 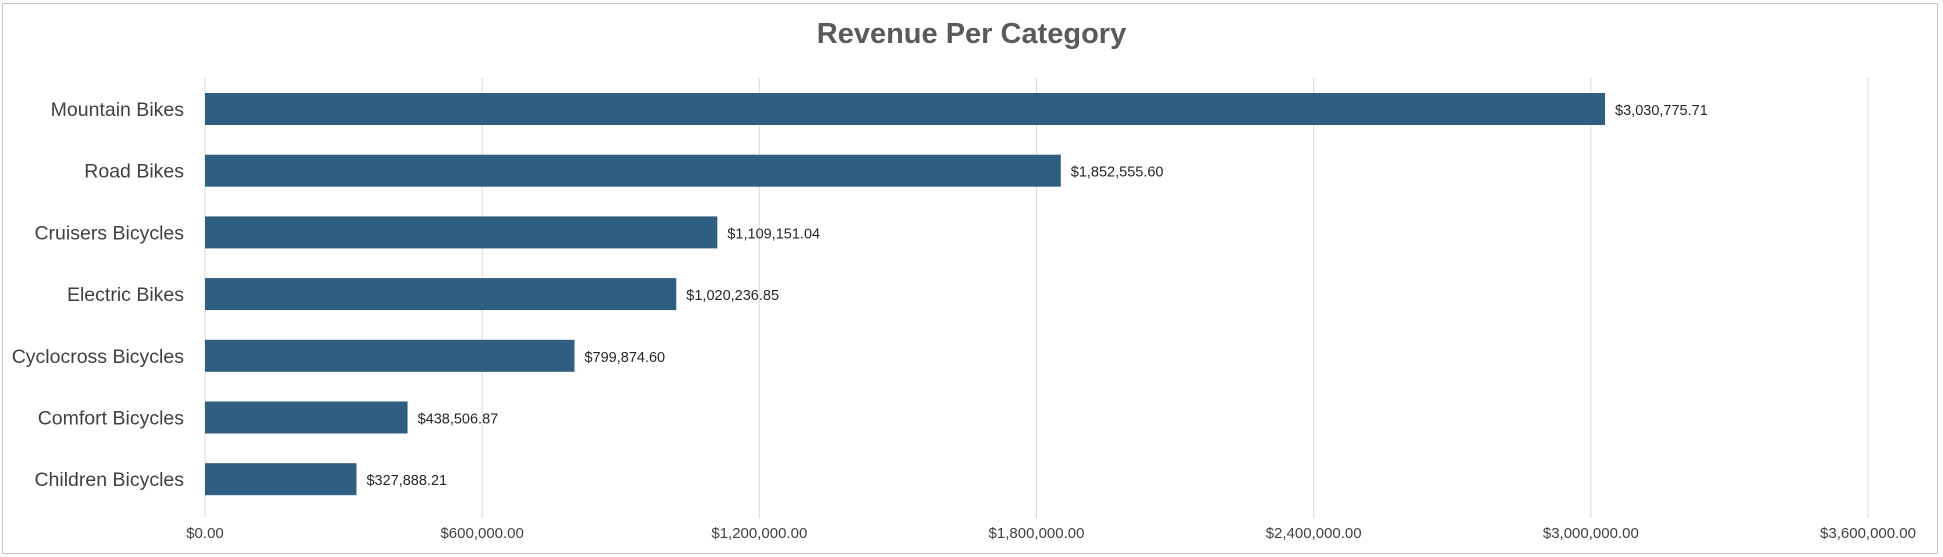 I want to click on category-label: Cruisers Bicycles, so click(x=109, y=233).